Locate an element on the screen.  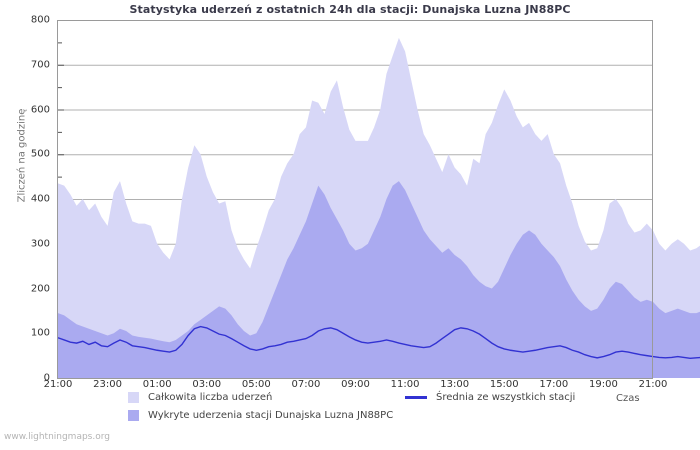
legend-swatch-total is located at coordinates (133, 397).